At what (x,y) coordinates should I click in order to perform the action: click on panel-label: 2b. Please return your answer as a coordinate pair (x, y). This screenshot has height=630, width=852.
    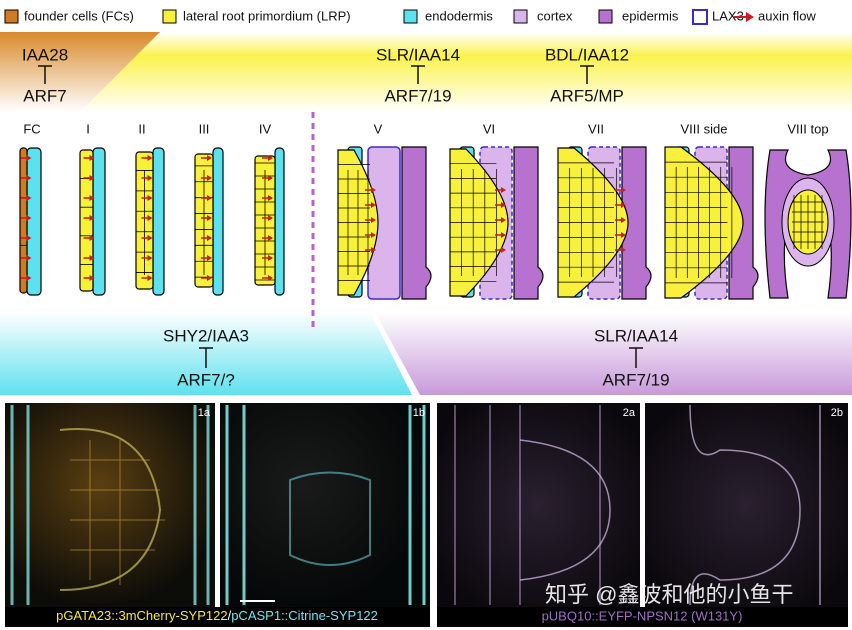
    Looking at the image, I should click on (837, 413).